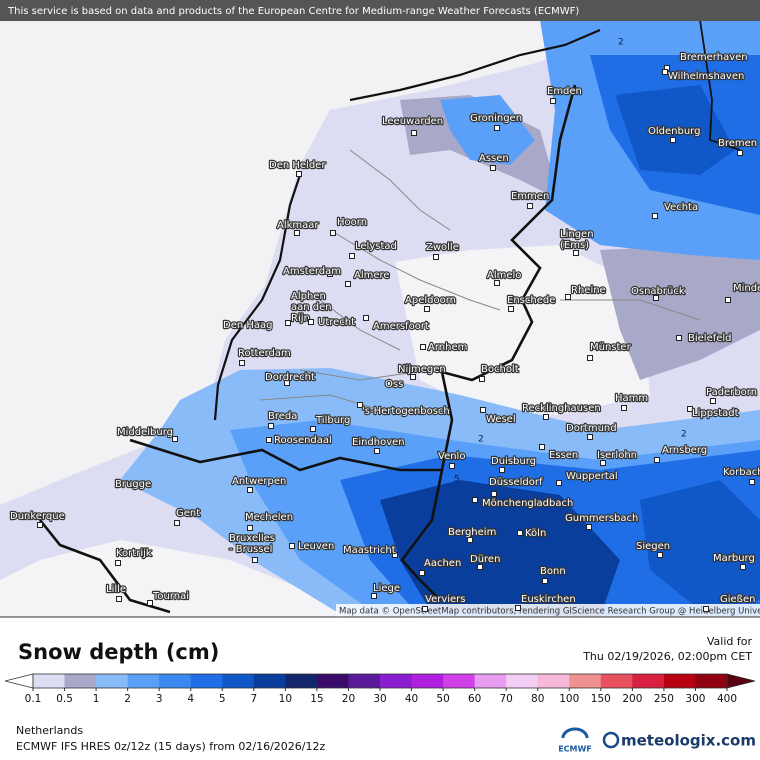 The width and height of the screenshot is (760, 760). What do you see at coordinates (188, 513) in the screenshot?
I see `city-label: Gent` at bounding box center [188, 513].